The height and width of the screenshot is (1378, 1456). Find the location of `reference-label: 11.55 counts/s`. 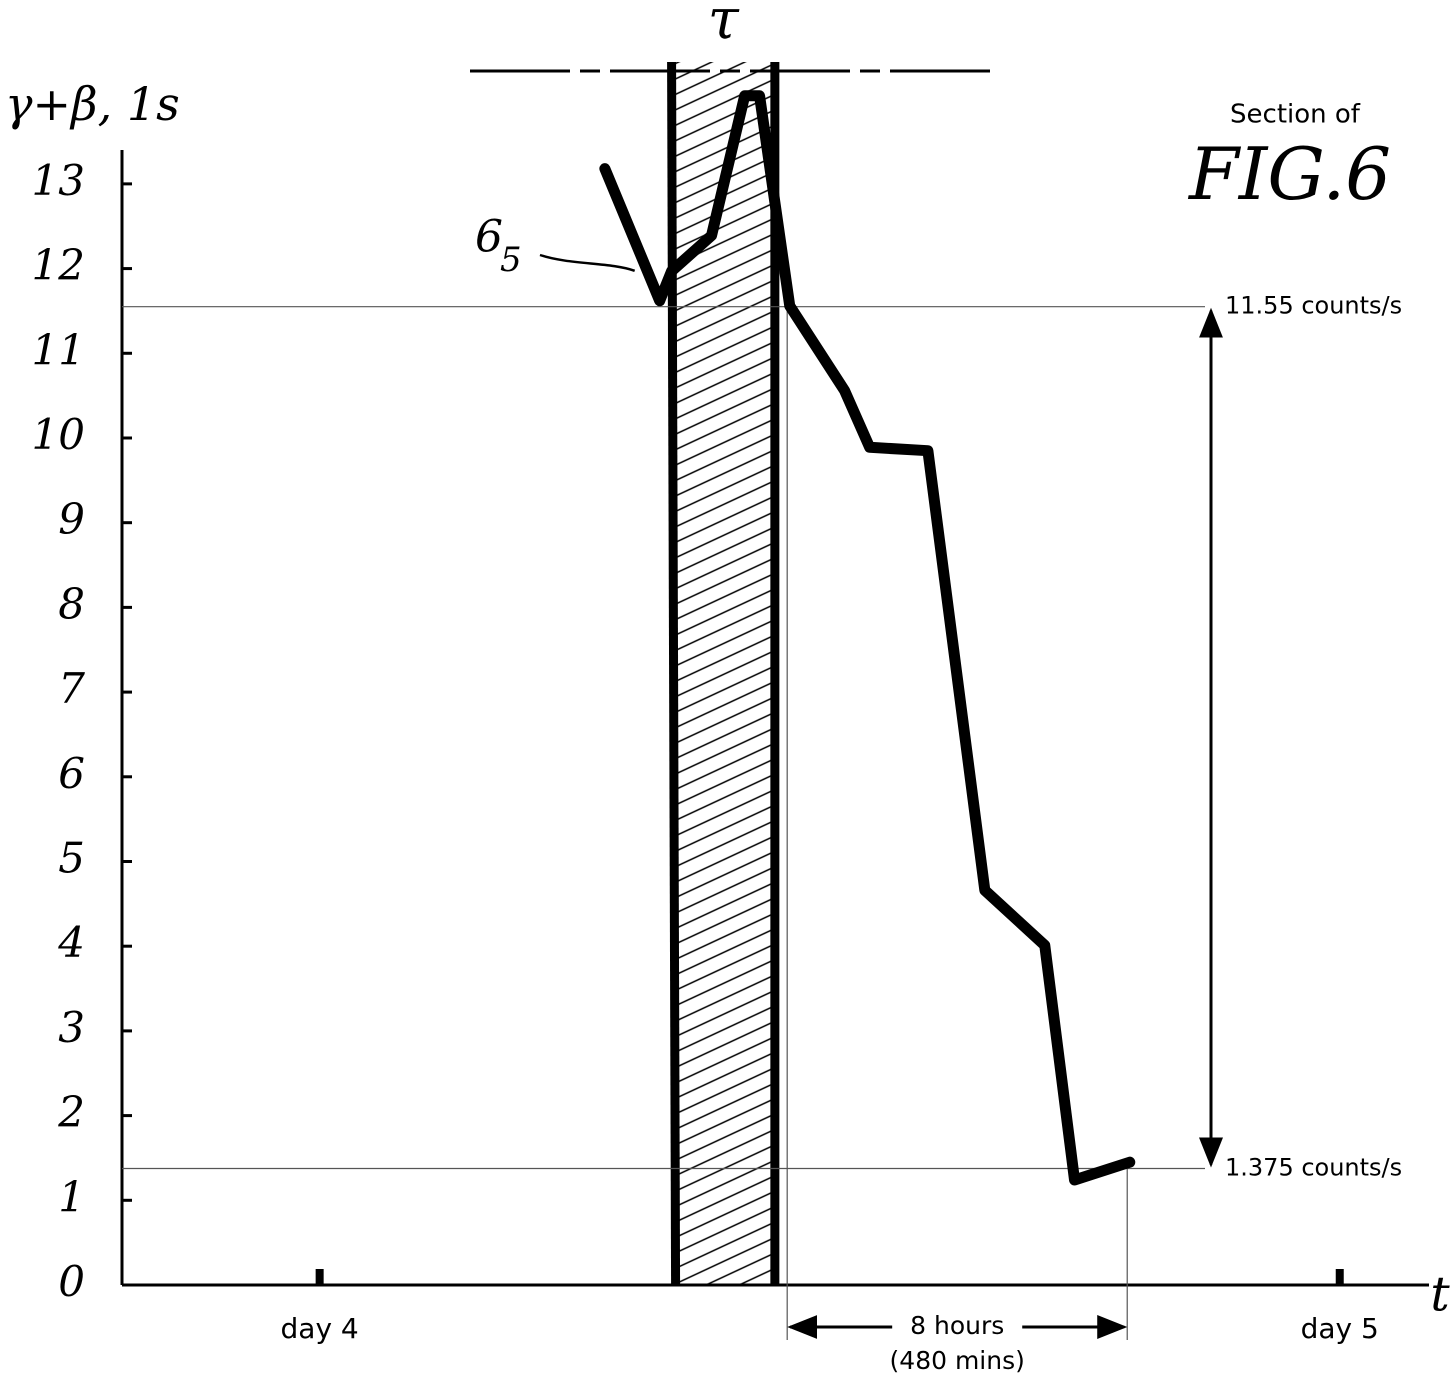

reference-label: 11.55 counts/s is located at coordinates (1313, 306).